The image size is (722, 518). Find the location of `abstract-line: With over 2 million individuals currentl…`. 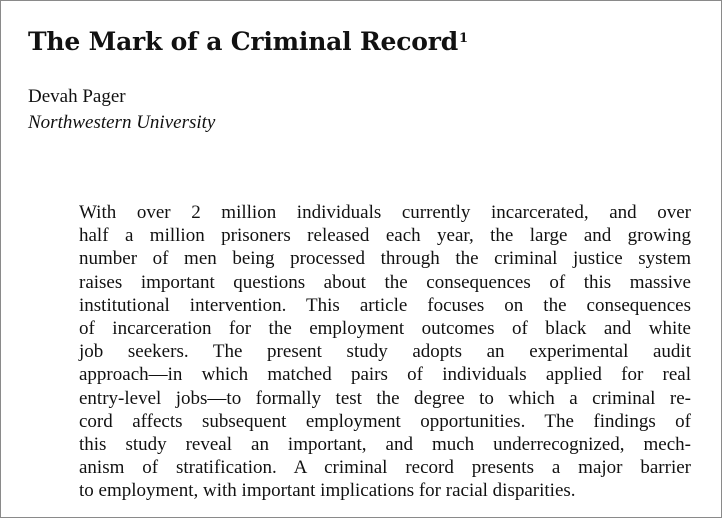

abstract-line: With over 2 million individuals currentl… is located at coordinates (385, 212).